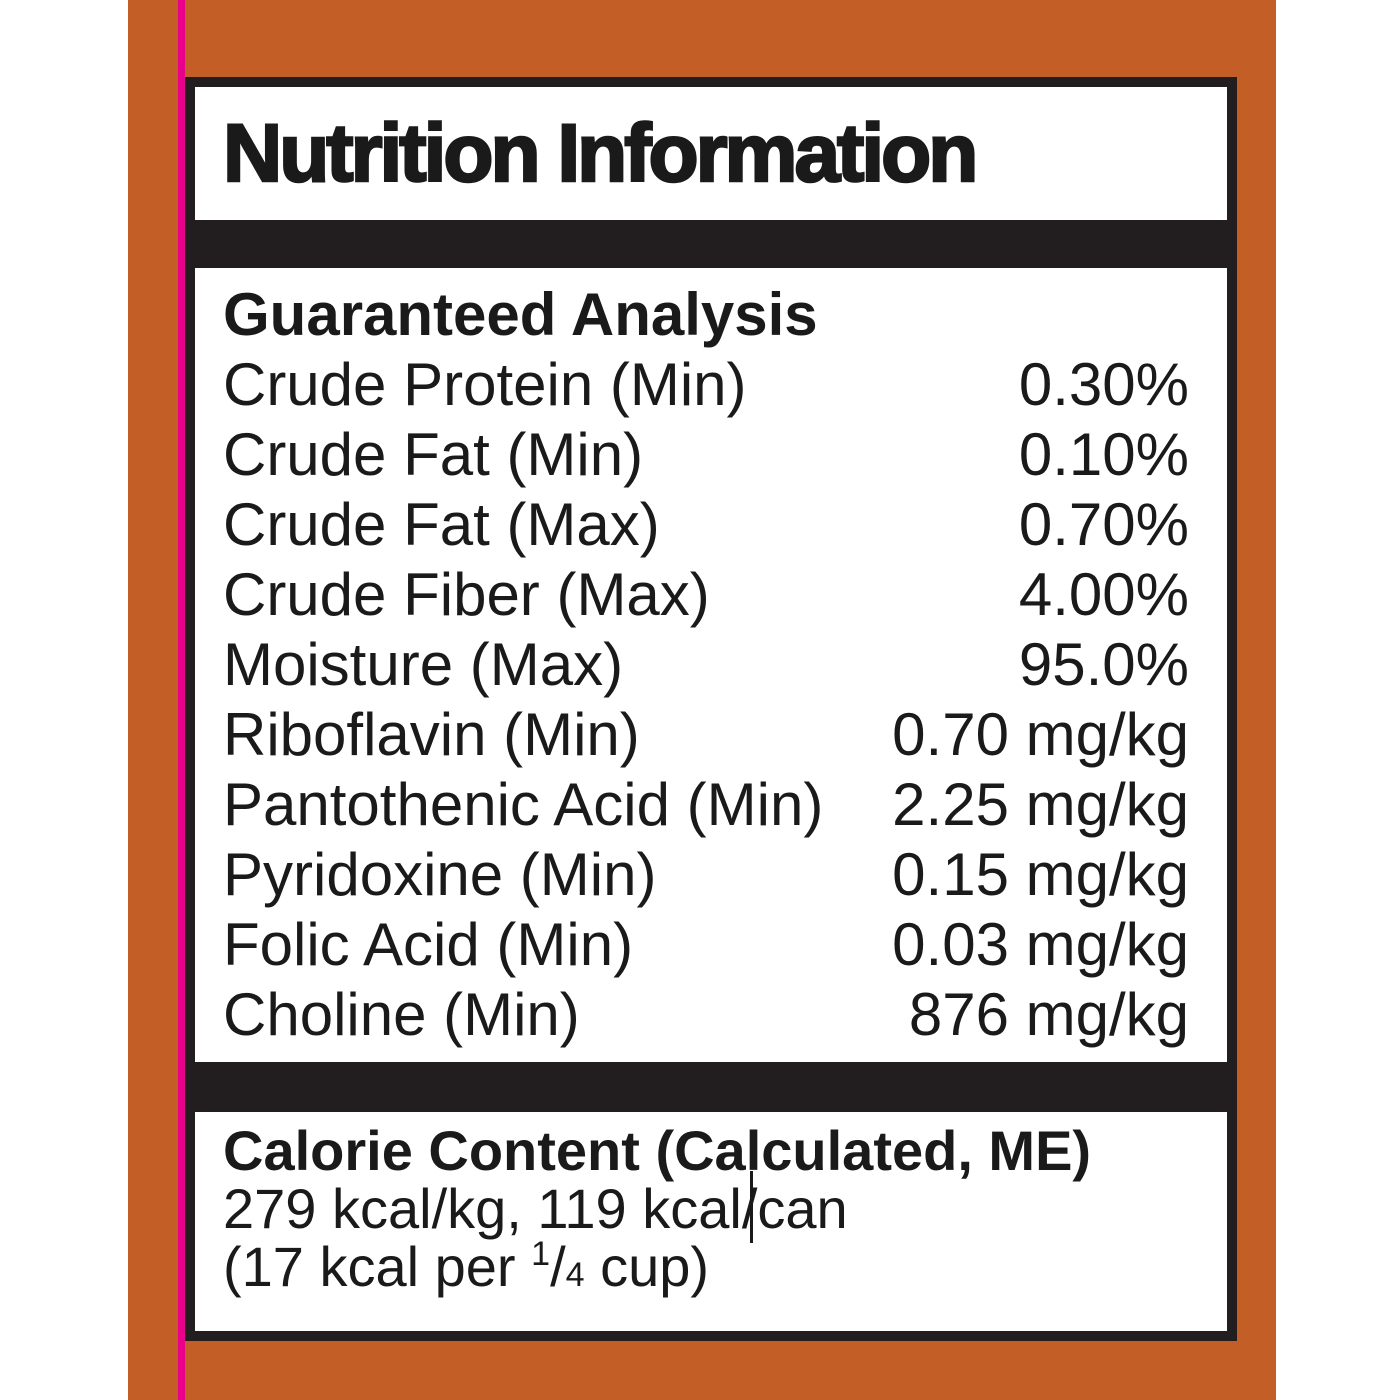 This screenshot has height=1400, width=1400. I want to click on nutrient-row: Pantothenic Acid (Min) 2.25 mg/kg, so click(706, 805).